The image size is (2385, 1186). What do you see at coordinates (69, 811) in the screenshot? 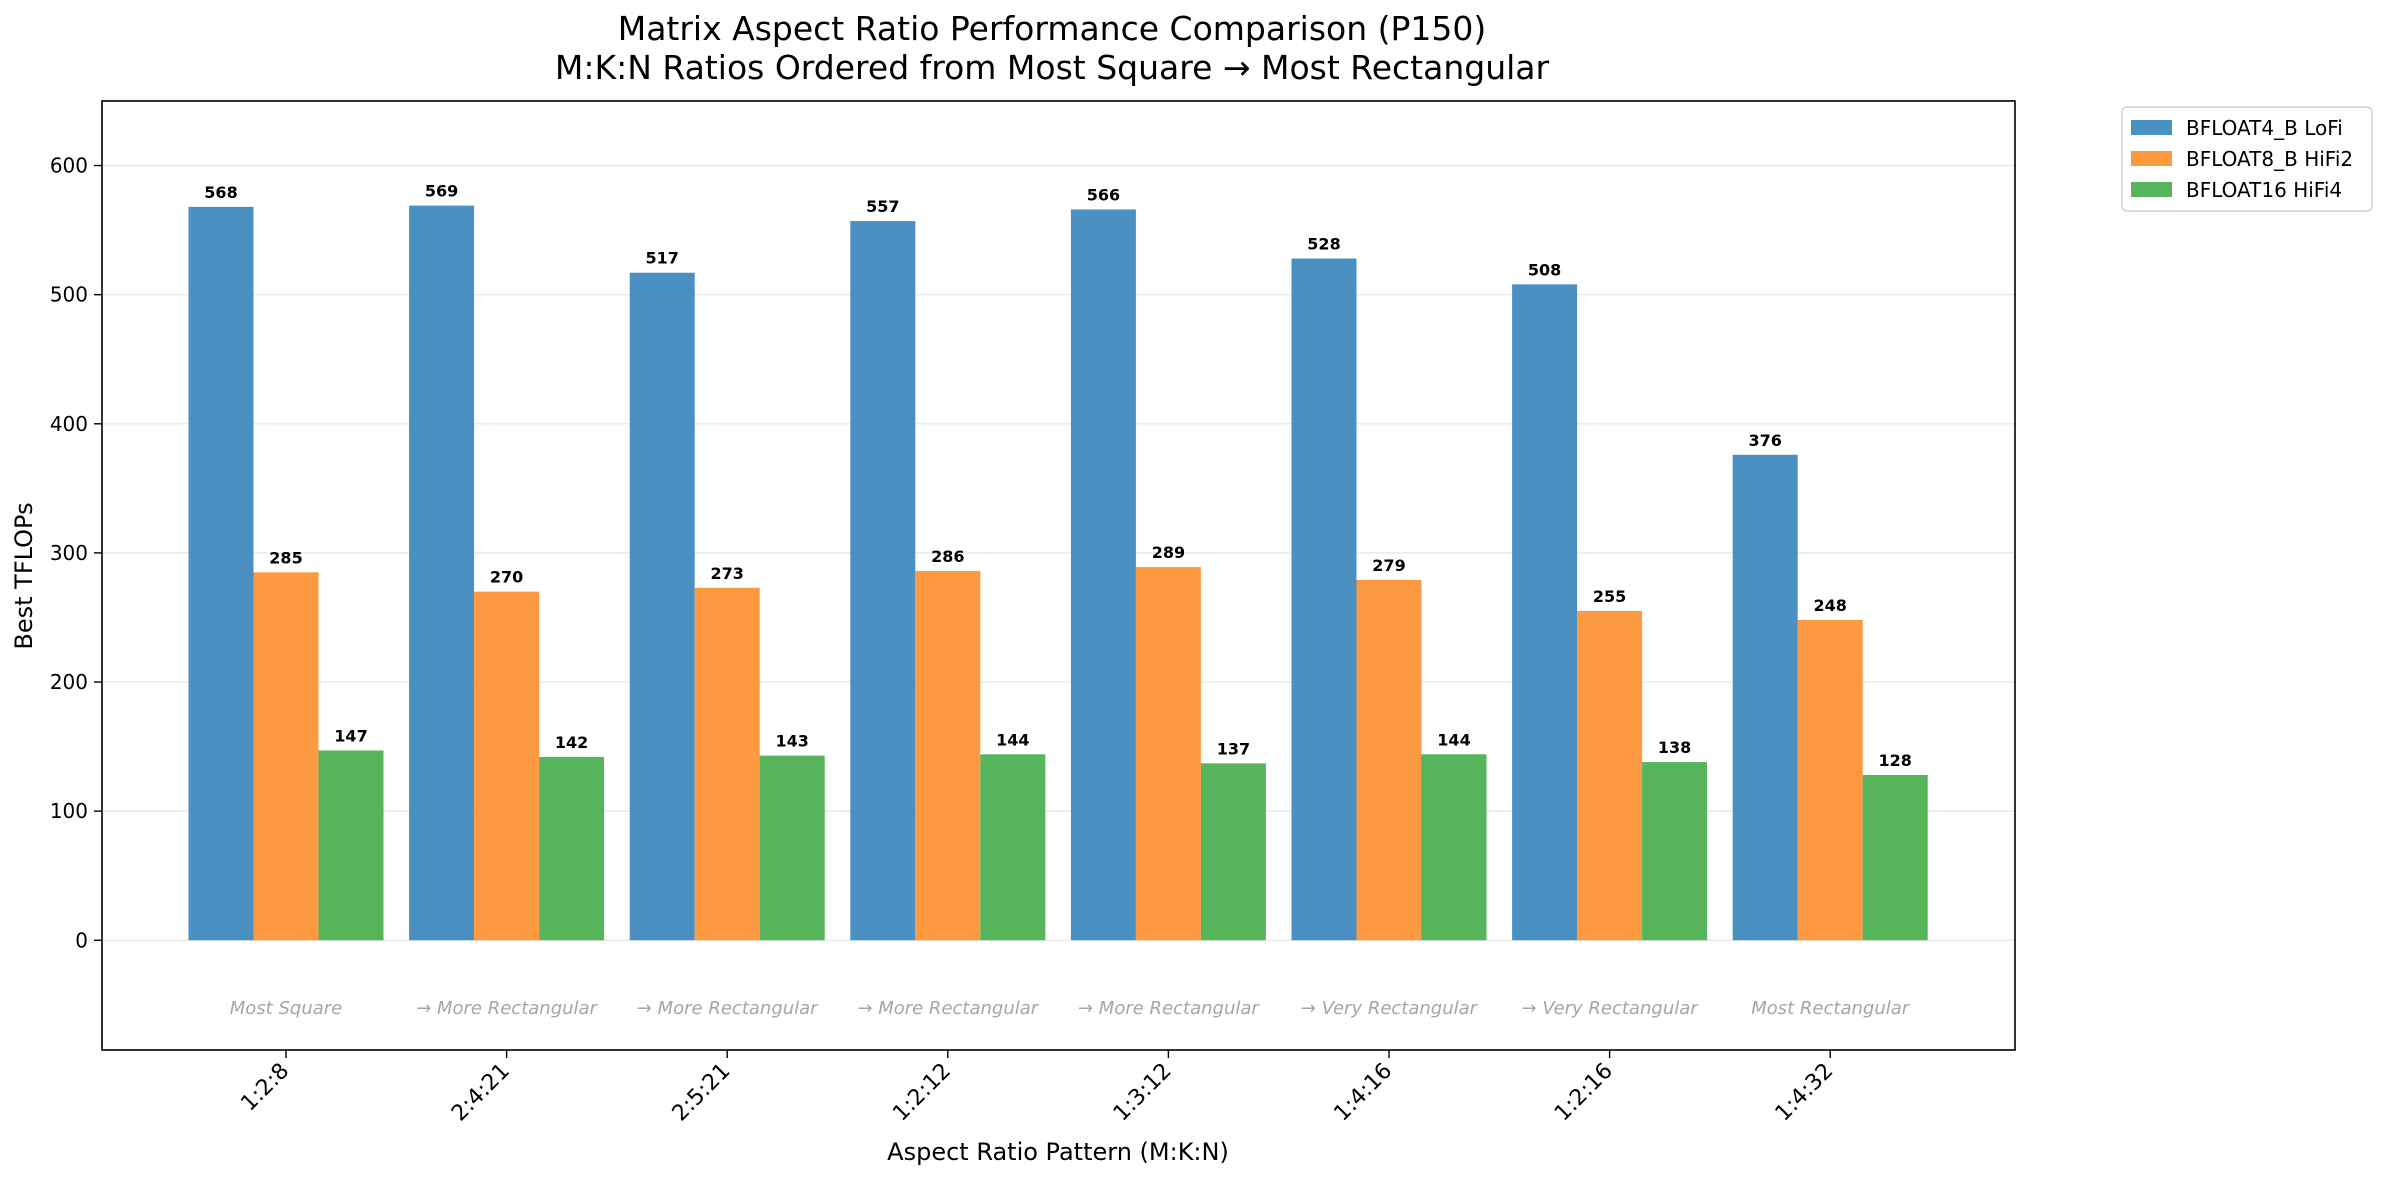
I see `y-tick-label: 100` at bounding box center [69, 811].